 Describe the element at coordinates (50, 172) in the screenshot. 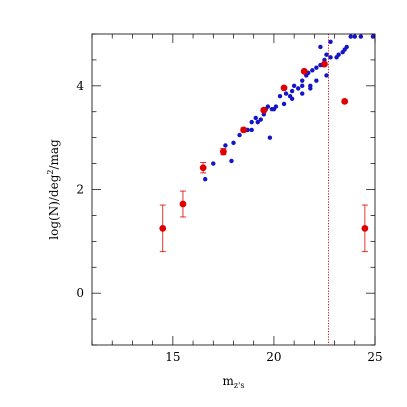

I see `y-axis-label-sup: 2` at that location.